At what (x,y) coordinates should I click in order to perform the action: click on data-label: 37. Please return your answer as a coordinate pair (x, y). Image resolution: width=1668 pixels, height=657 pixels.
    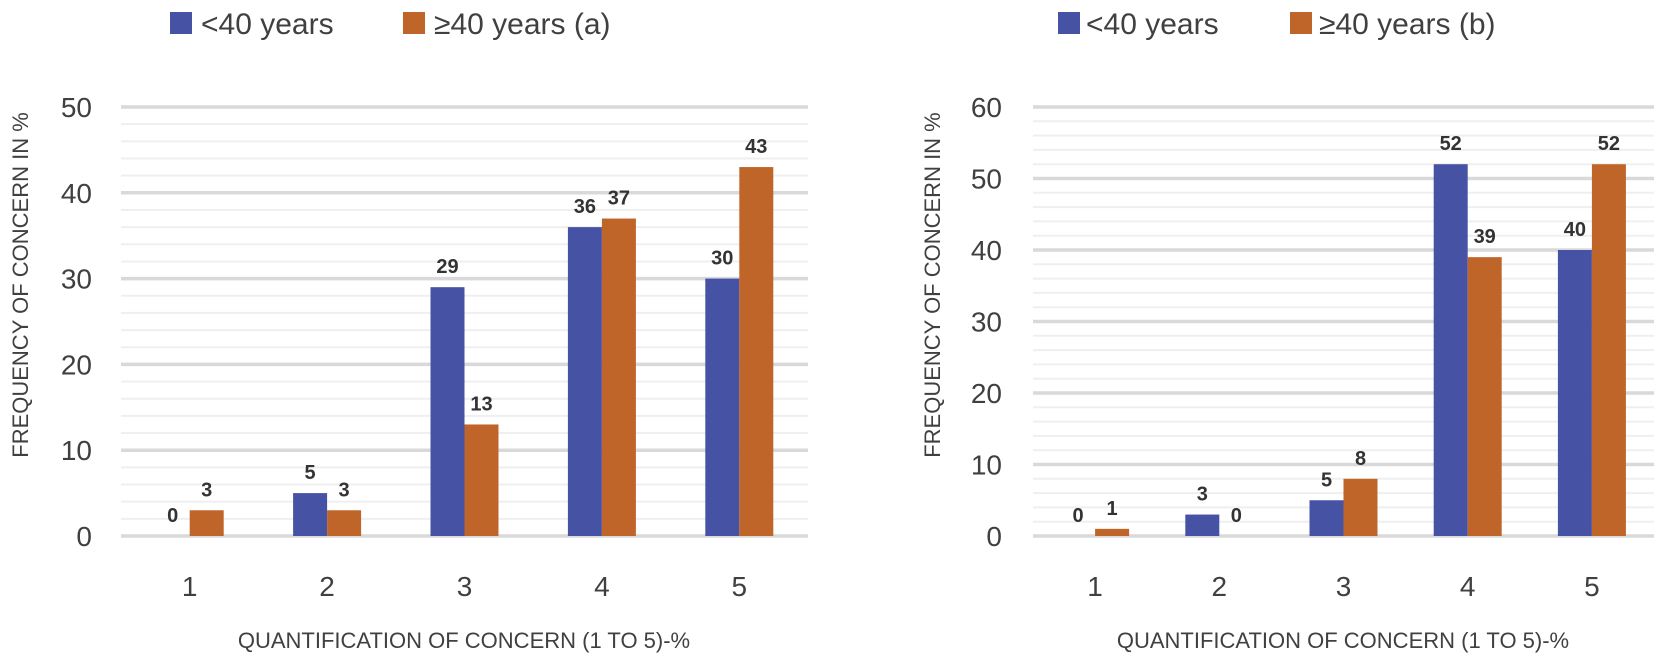
    Looking at the image, I should click on (619, 199).